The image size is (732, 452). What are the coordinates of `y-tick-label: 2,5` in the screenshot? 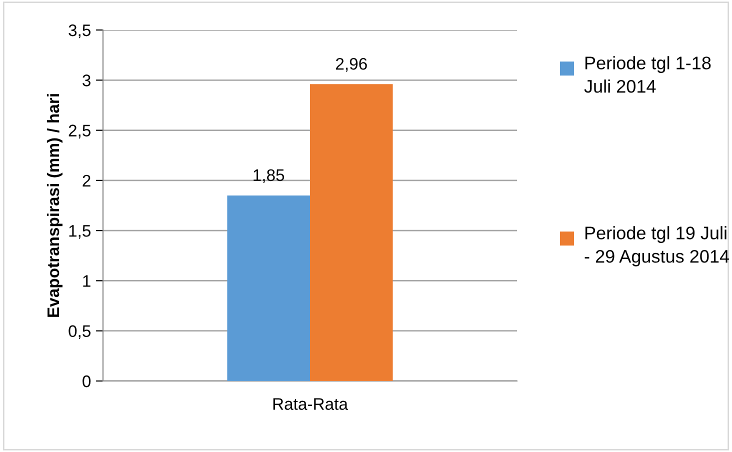 It's located at (79, 131).